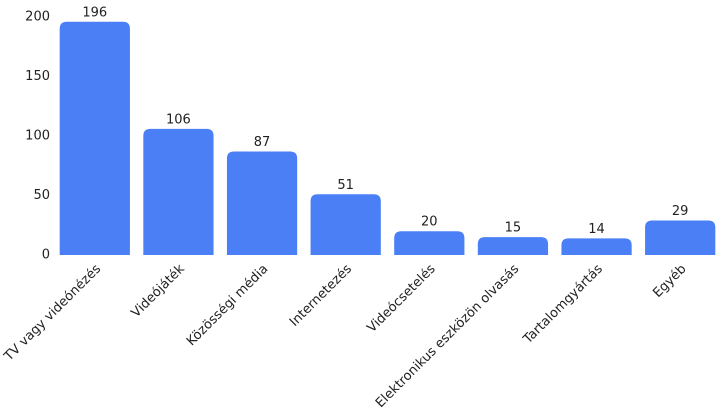  Describe the element at coordinates (447, 335) in the screenshot. I see `x-tick-label: Elektronikus eszközön olvasás` at that location.